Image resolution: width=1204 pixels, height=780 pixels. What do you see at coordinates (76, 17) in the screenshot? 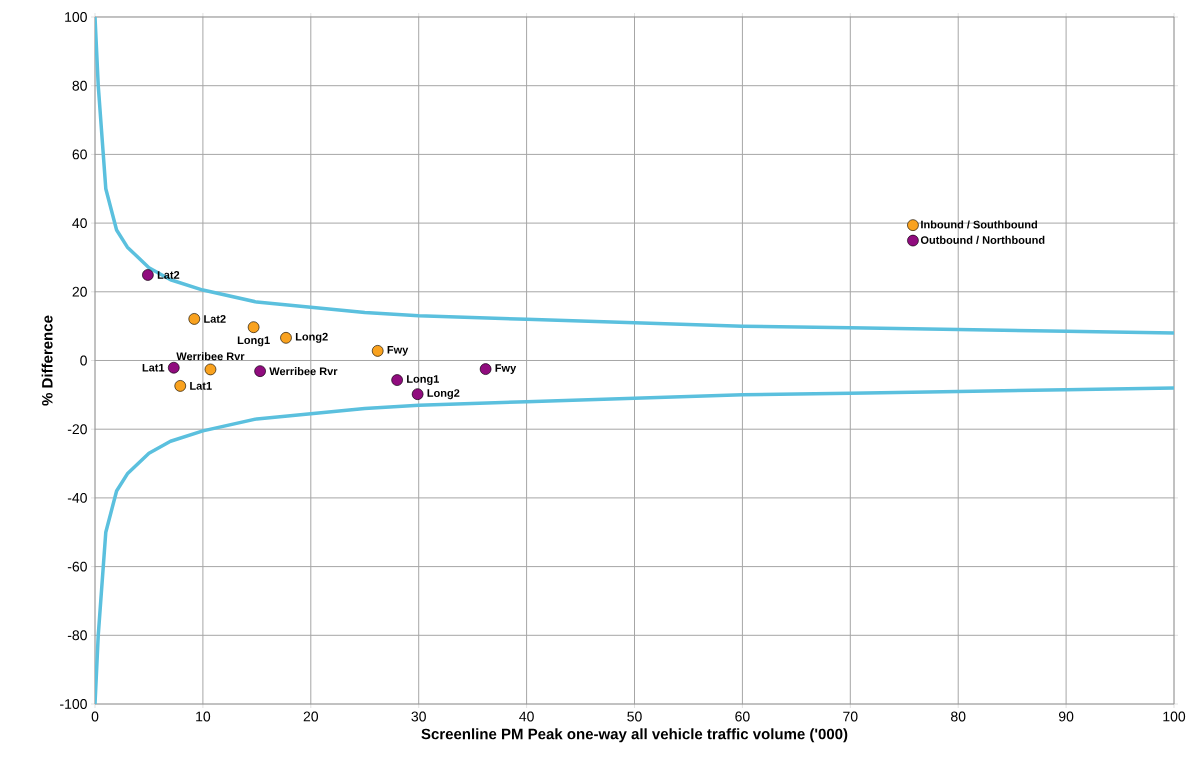
I see `y-tick-label: 100` at bounding box center [76, 17].